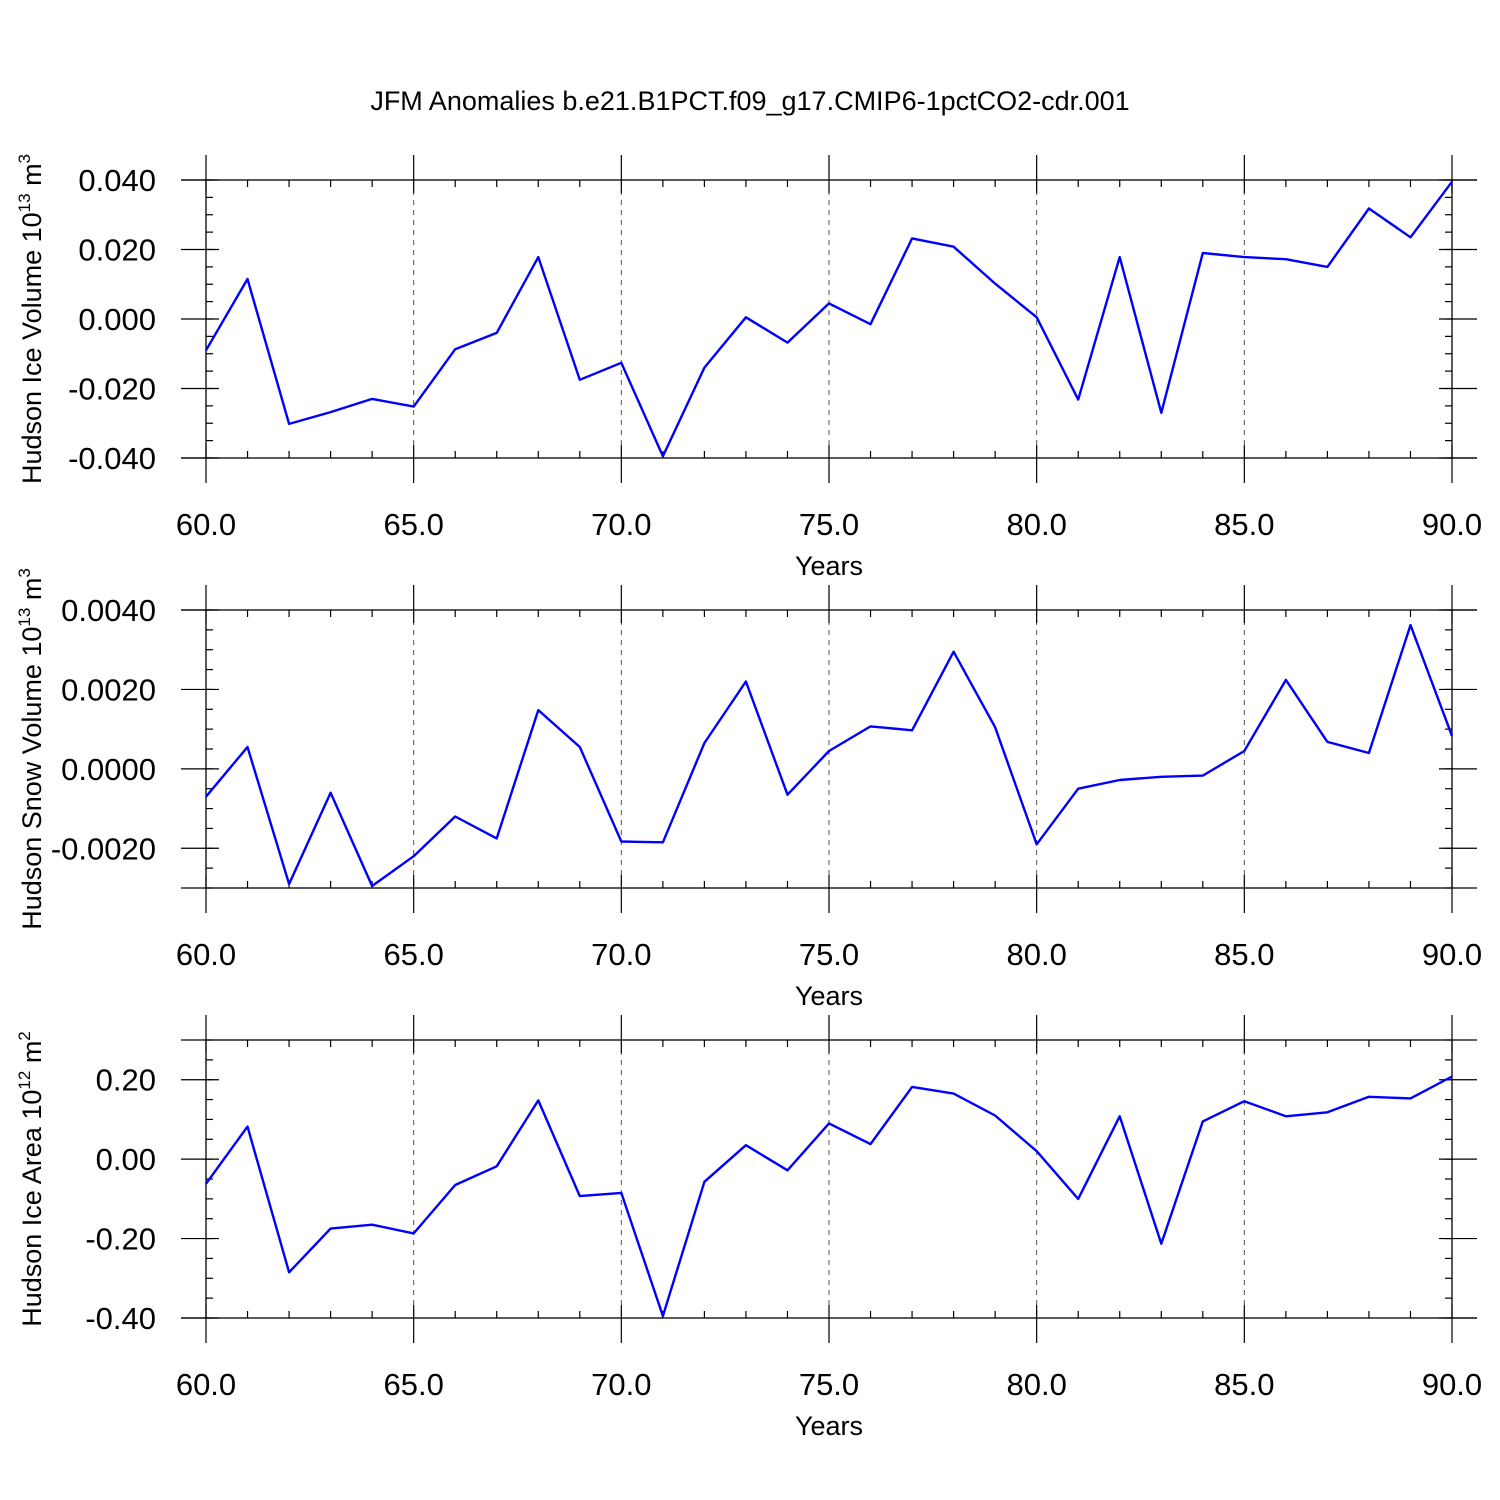 This screenshot has height=1500, width=1500. I want to click on y-tick-label: -0.0020, so click(103, 848).